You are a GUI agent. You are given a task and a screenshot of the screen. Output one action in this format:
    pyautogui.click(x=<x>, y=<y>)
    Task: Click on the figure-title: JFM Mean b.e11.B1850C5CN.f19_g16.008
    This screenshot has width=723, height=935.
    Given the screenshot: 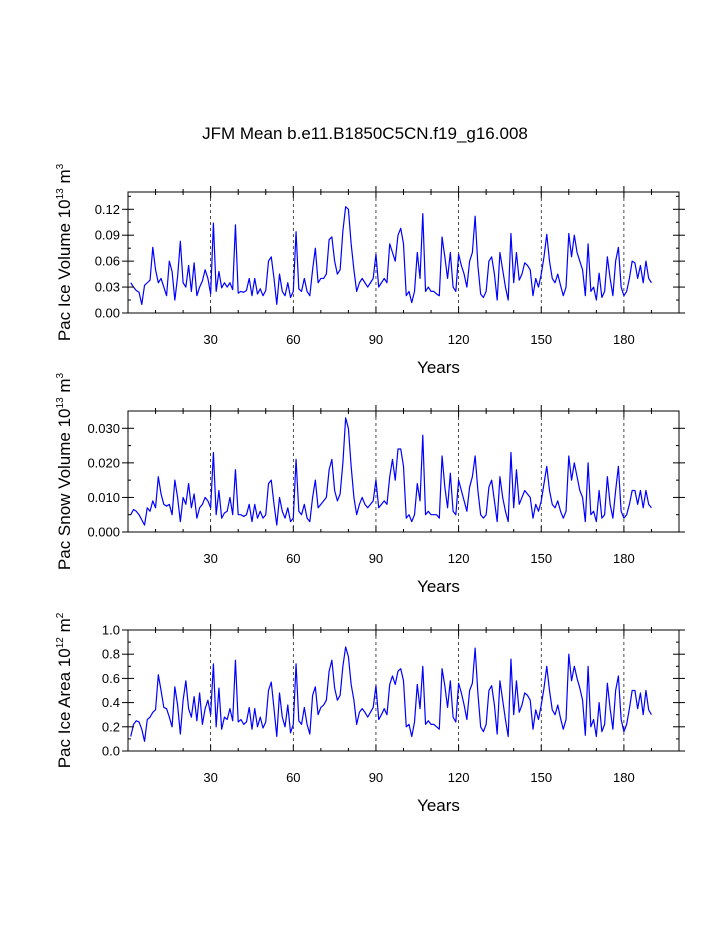 What is the action you would take?
    pyautogui.click(x=365, y=133)
    